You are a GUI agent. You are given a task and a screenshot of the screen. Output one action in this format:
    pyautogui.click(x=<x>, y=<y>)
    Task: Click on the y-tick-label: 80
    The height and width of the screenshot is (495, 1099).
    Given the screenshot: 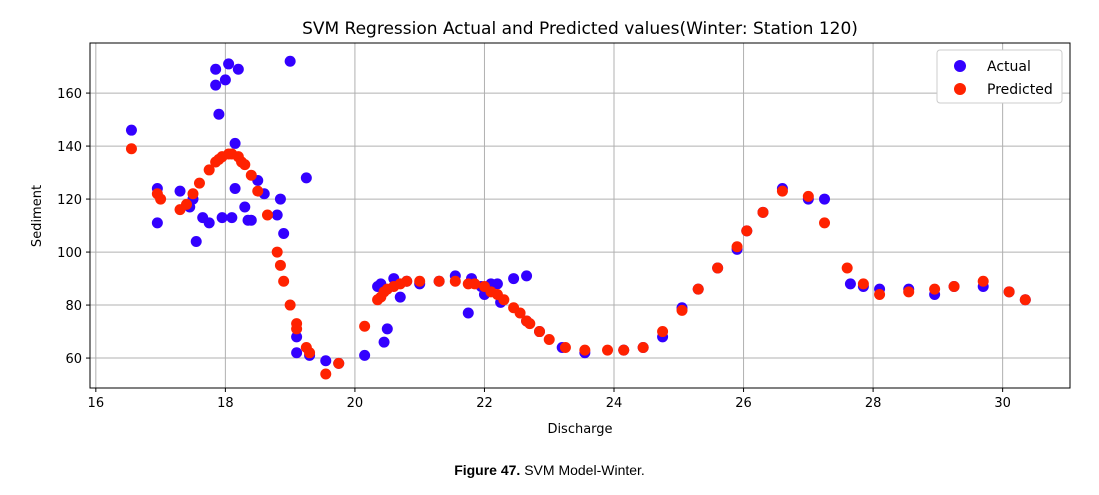 What is the action you would take?
    pyautogui.click(x=73, y=306)
    